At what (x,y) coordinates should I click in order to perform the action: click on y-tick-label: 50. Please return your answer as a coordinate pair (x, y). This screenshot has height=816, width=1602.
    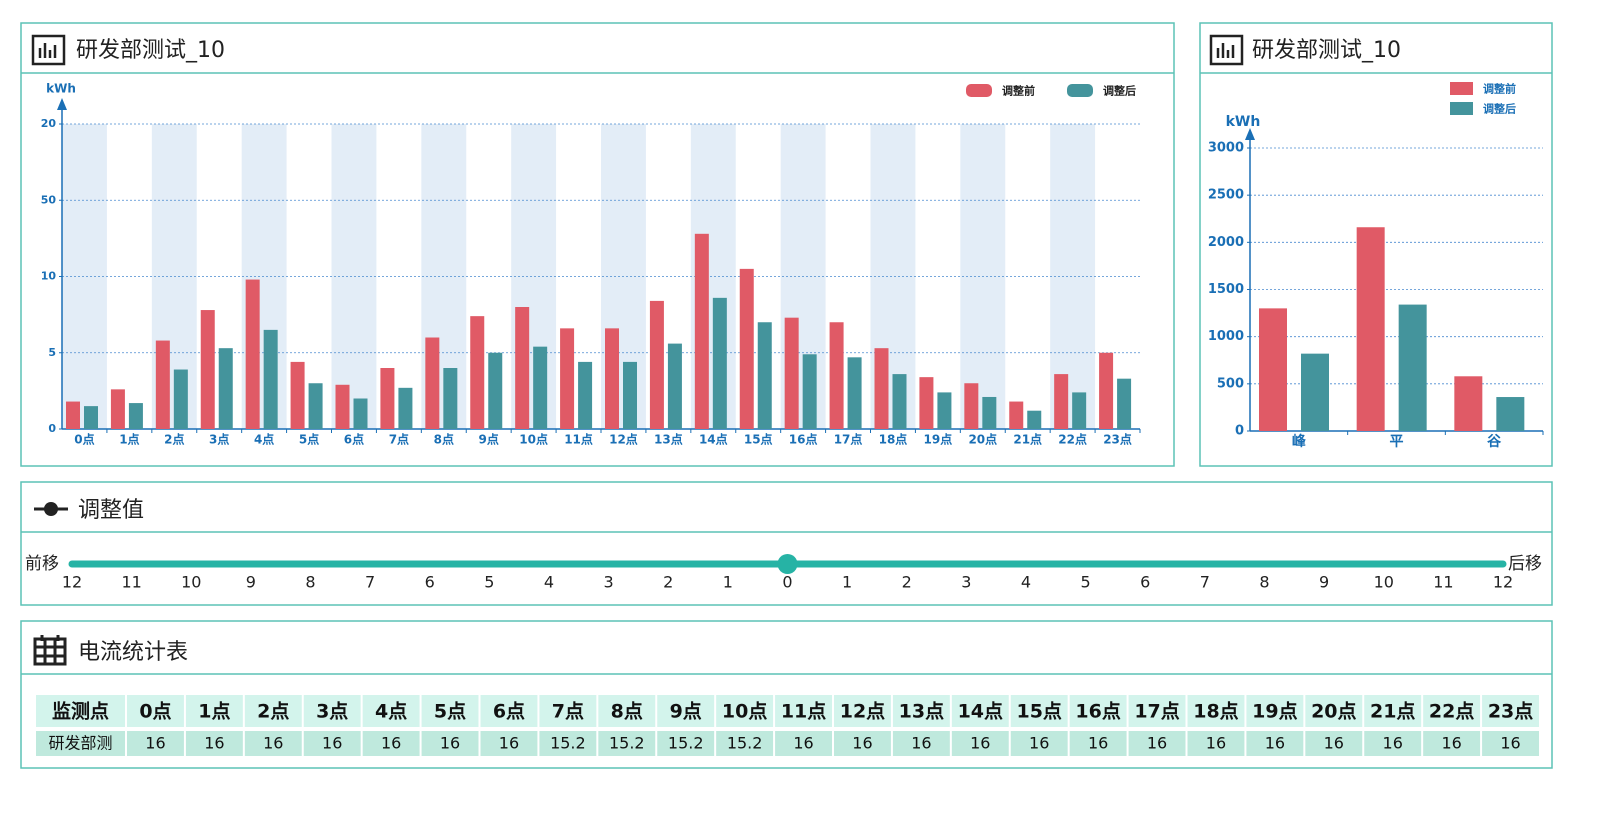
    Looking at the image, I should click on (49, 199).